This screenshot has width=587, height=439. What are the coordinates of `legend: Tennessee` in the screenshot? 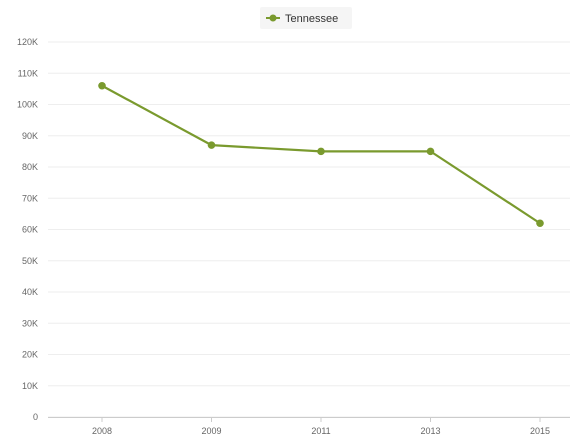 It's located at (306, 18).